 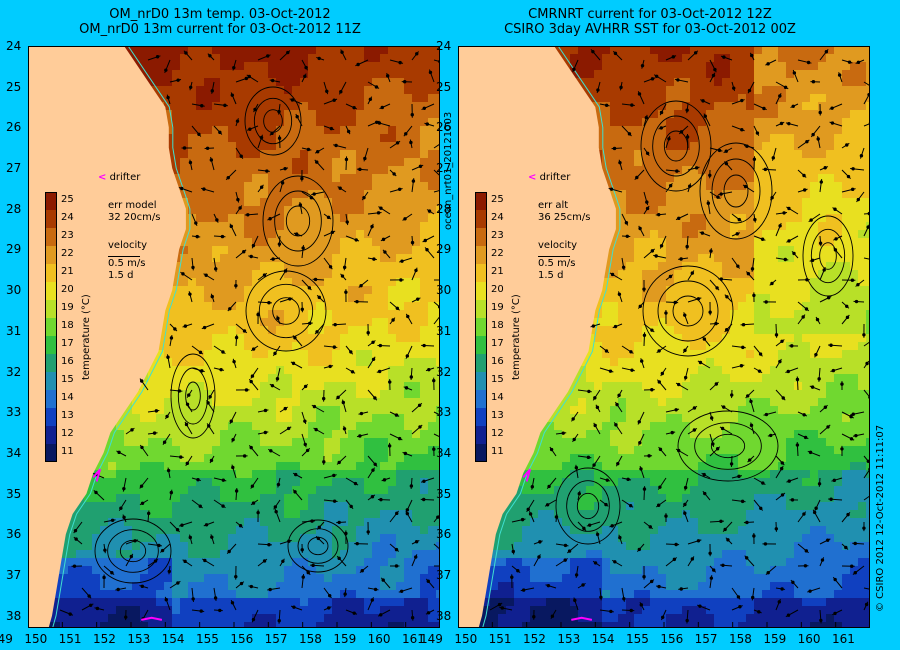 I want to click on colorbar-tick-label: 12, so click(x=497, y=433).